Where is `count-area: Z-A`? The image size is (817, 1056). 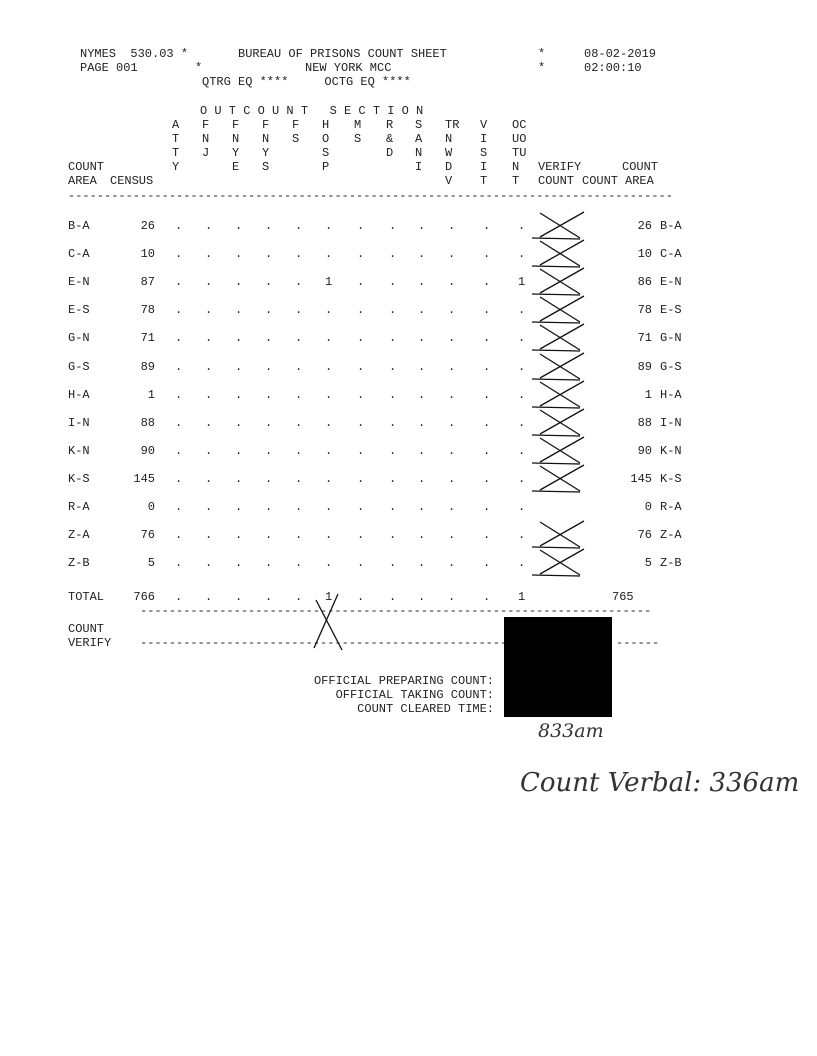
count-area: Z-A is located at coordinates (79, 535).